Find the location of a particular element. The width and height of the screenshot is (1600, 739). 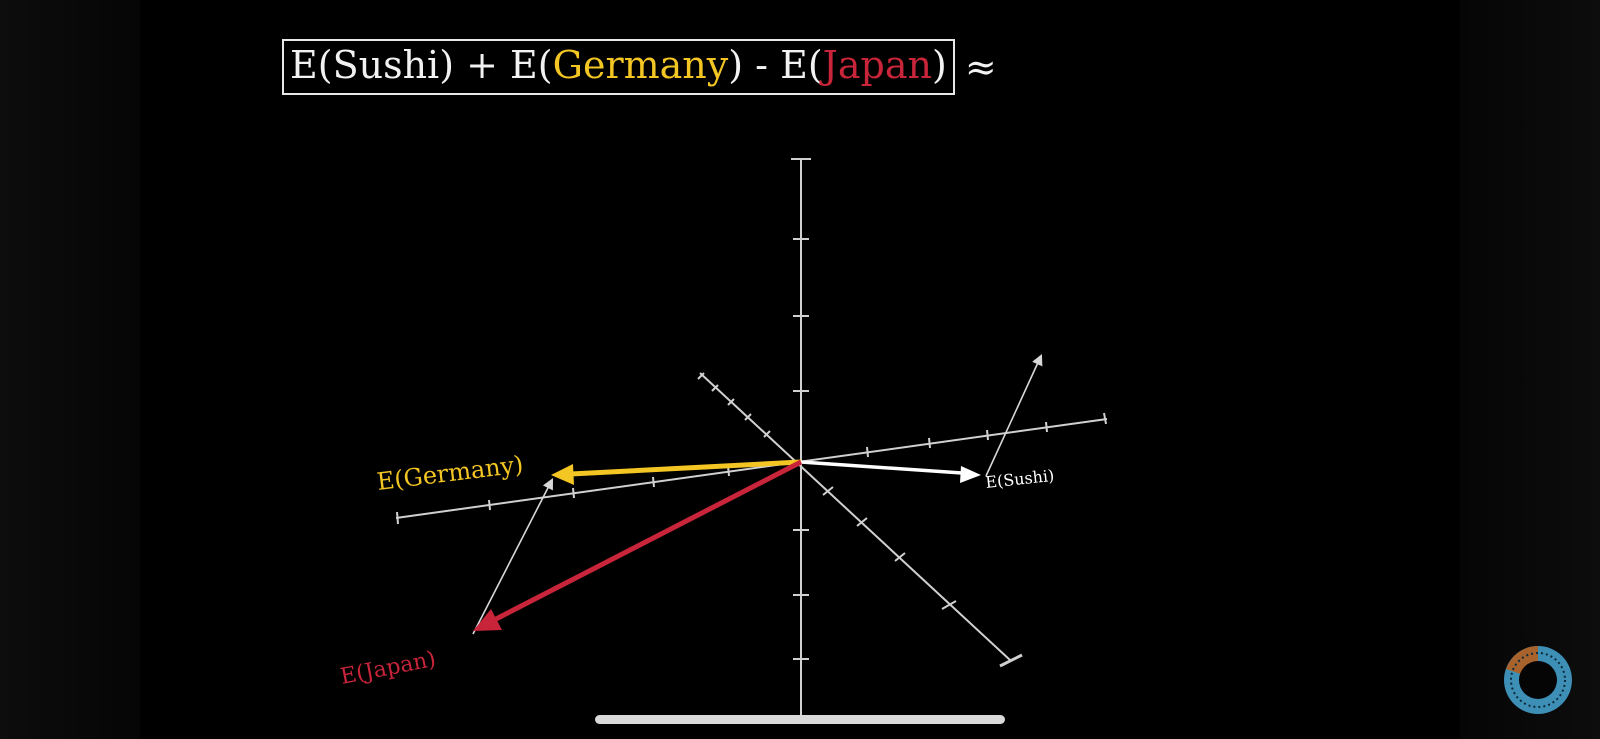

depth-axis is located at coordinates (860, 520).